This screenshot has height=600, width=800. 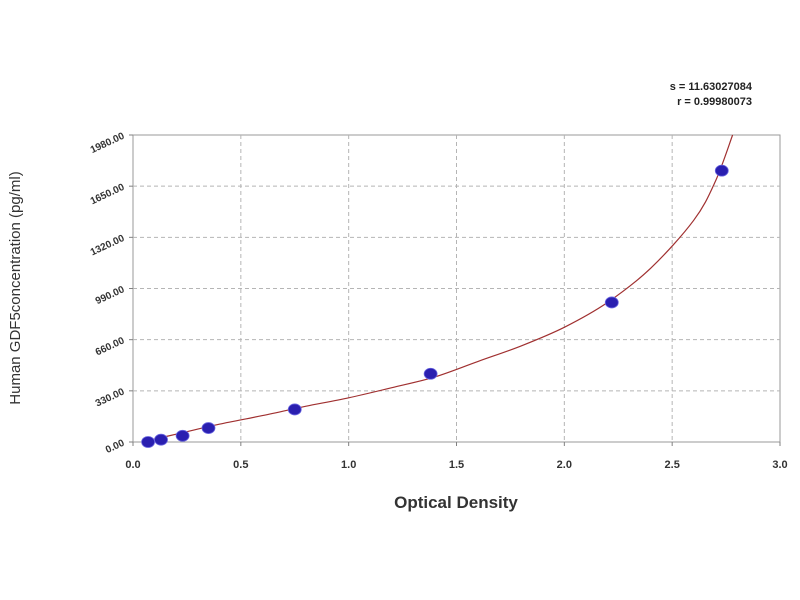 I want to click on x-tick-label: 0.5, so click(x=240, y=465).